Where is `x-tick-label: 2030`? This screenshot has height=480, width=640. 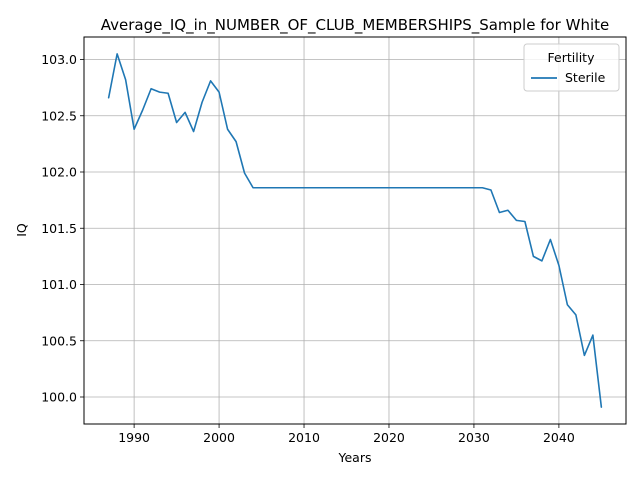 x-tick-label: 2030 is located at coordinates (474, 437).